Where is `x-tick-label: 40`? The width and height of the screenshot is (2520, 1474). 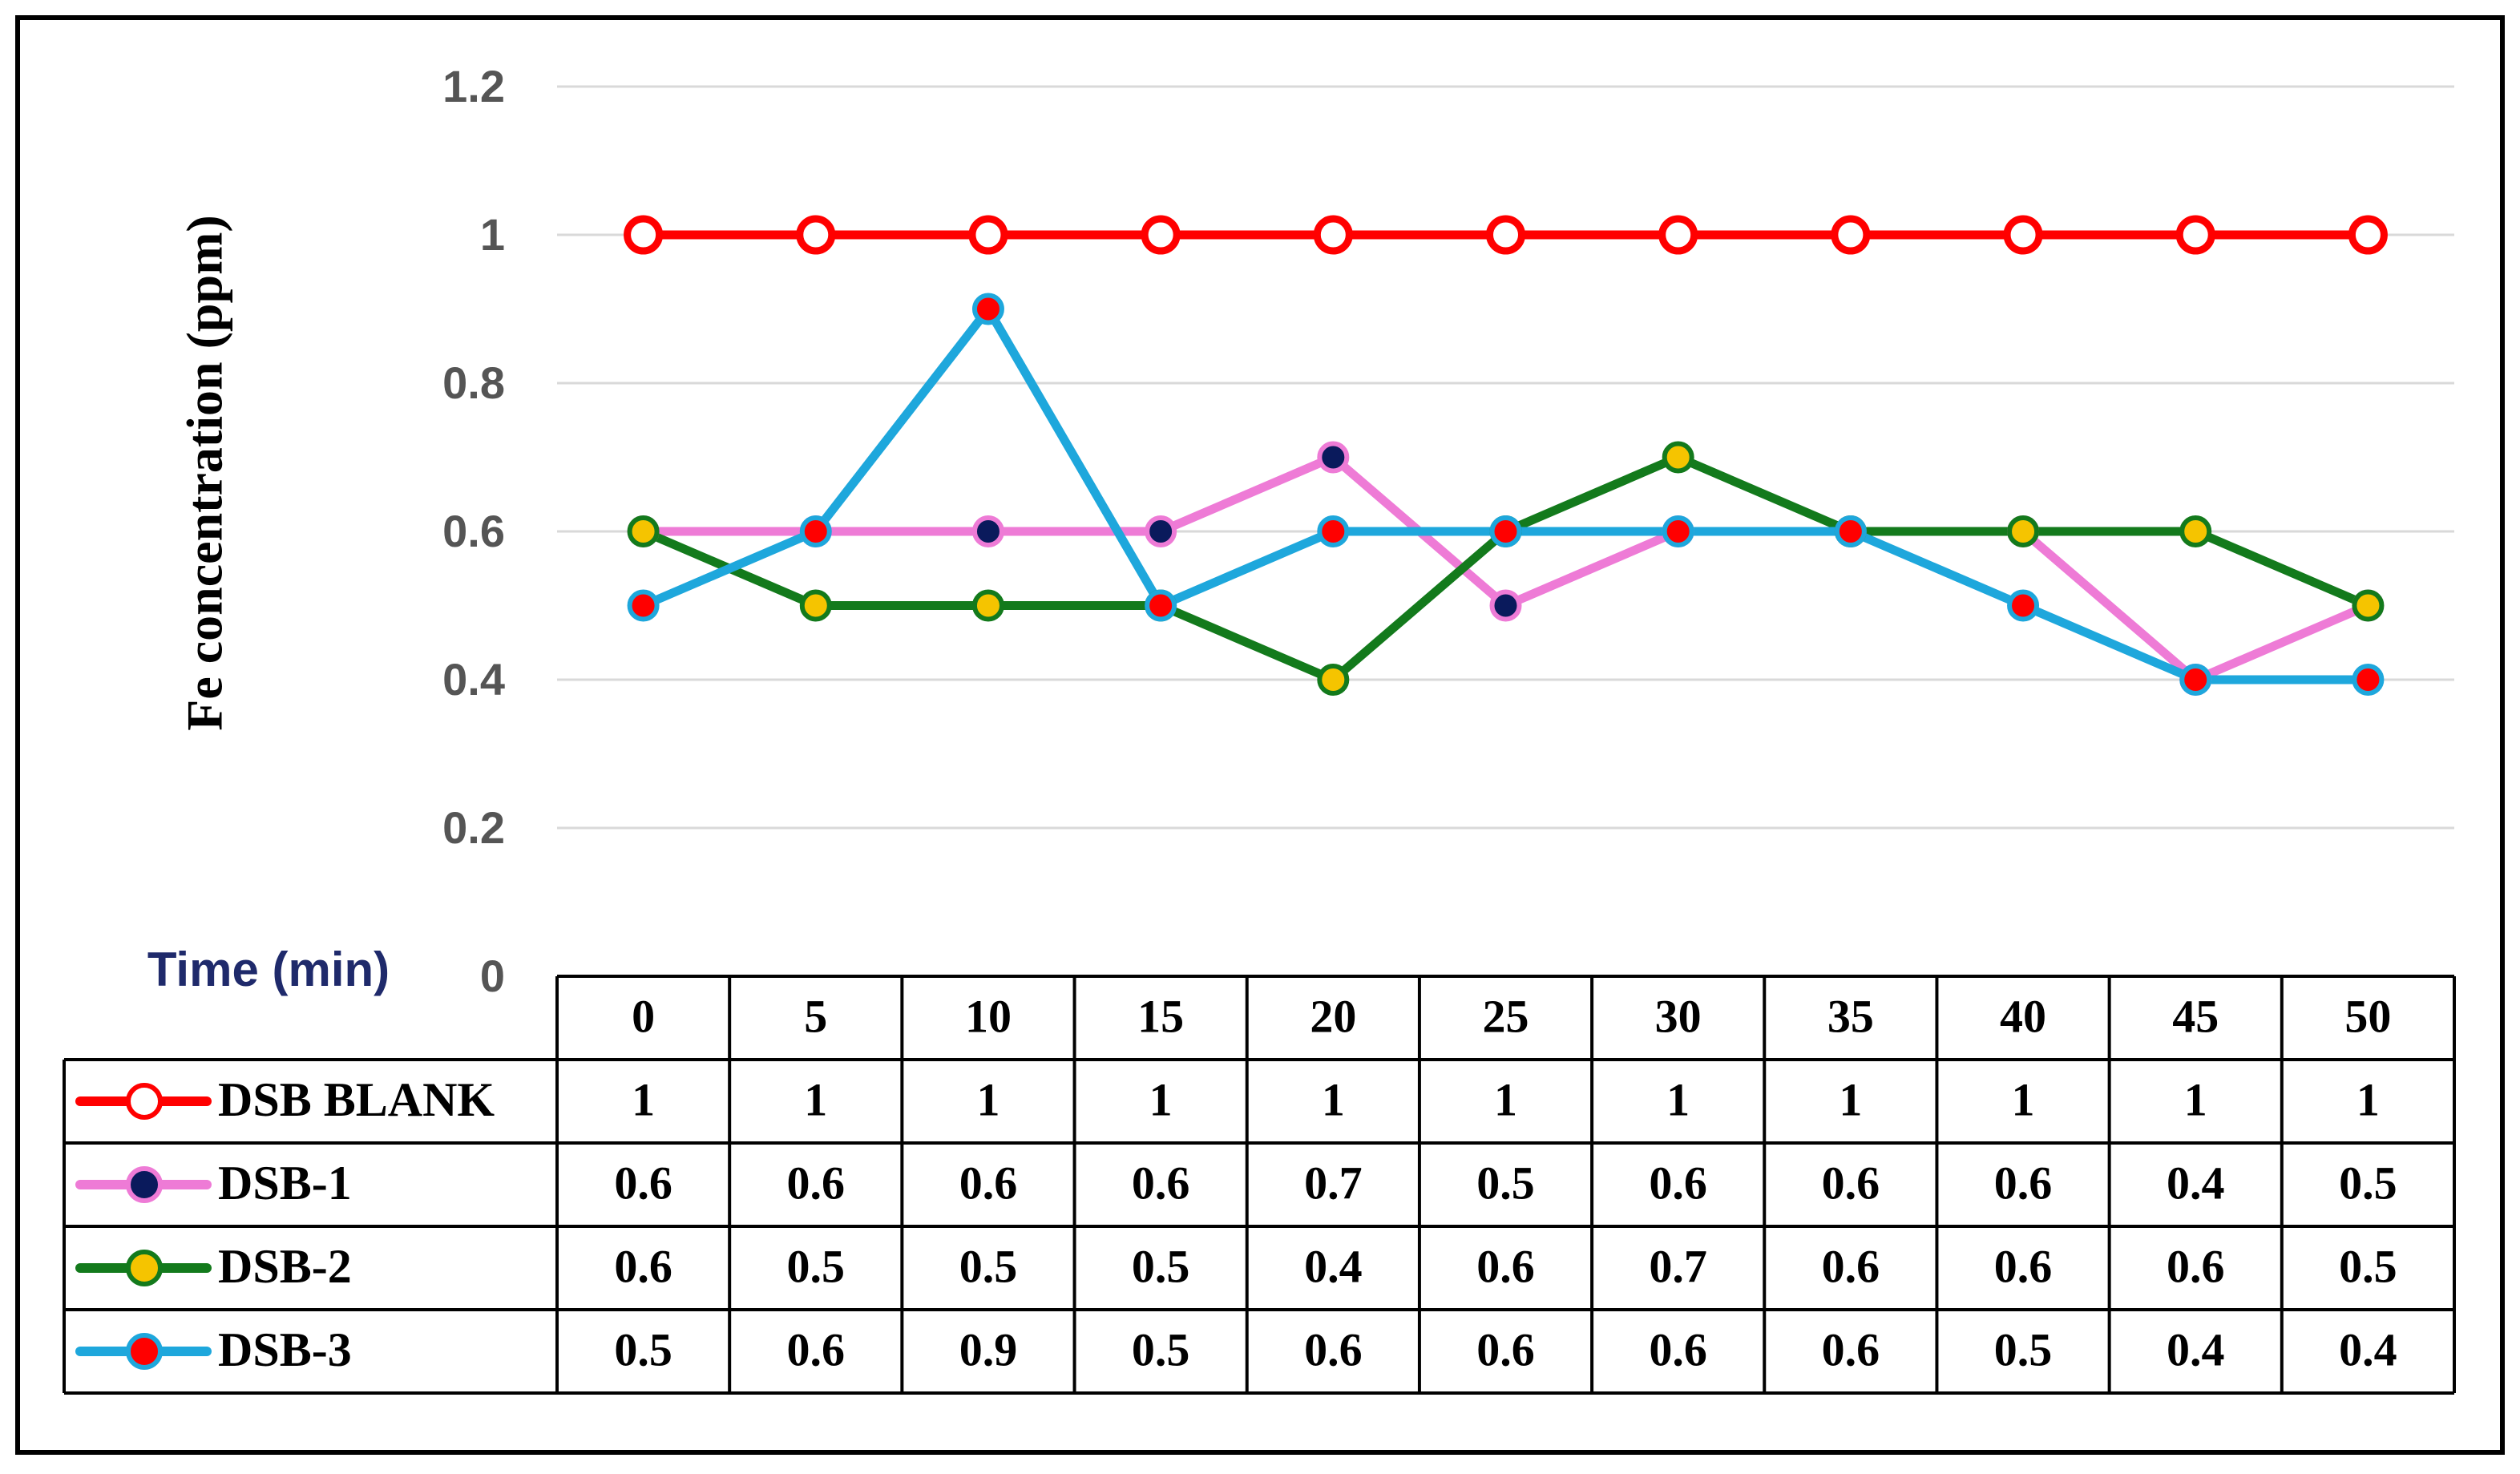
x-tick-label: 40 is located at coordinates (2023, 1016).